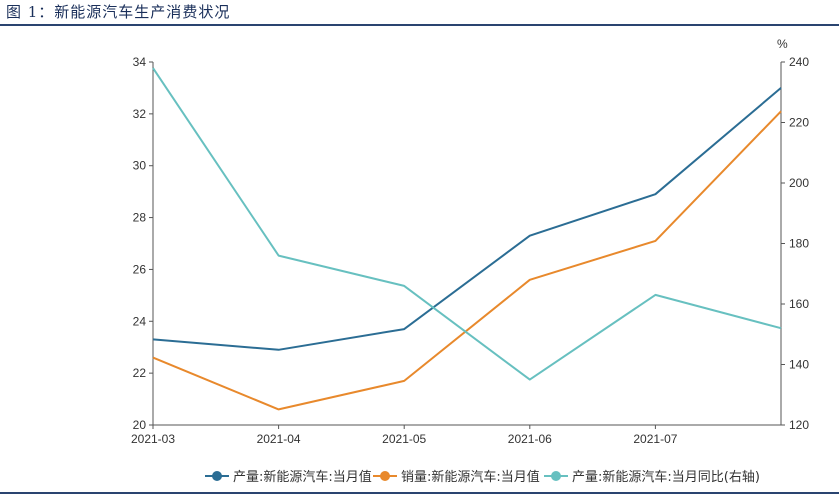 This screenshot has width=839, height=497. I want to click on left-tick-label: 22, so click(140, 373).